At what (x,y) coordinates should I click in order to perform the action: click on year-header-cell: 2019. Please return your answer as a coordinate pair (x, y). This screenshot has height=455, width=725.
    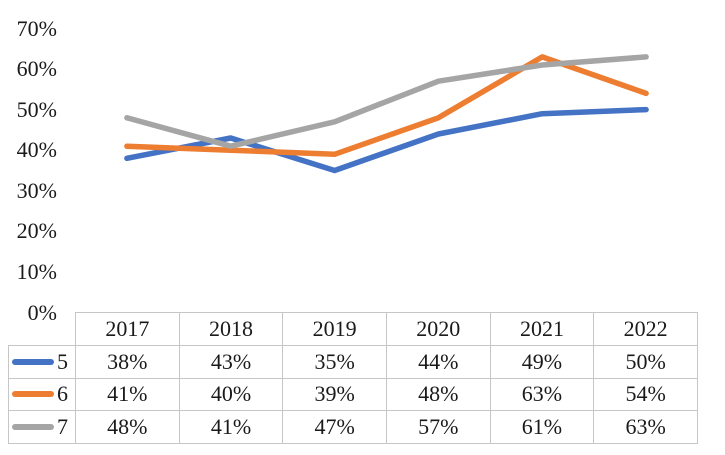
    Looking at the image, I should click on (334, 329).